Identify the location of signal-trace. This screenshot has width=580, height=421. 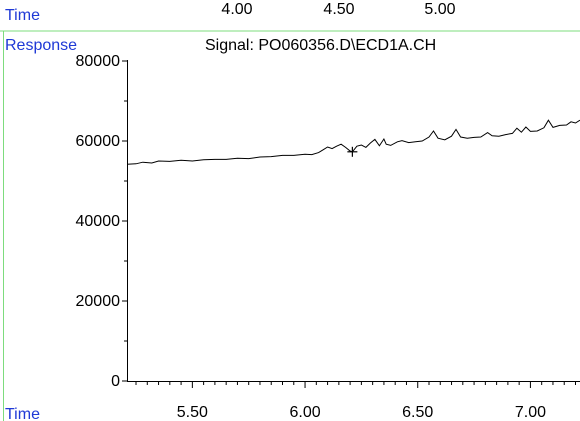
(353, 142).